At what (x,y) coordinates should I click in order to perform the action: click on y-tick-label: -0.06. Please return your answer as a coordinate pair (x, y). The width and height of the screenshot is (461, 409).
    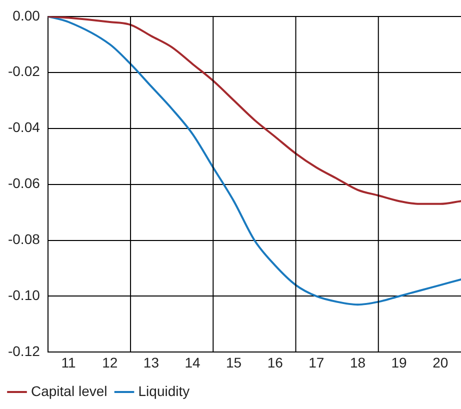
    Looking at the image, I should click on (24, 183).